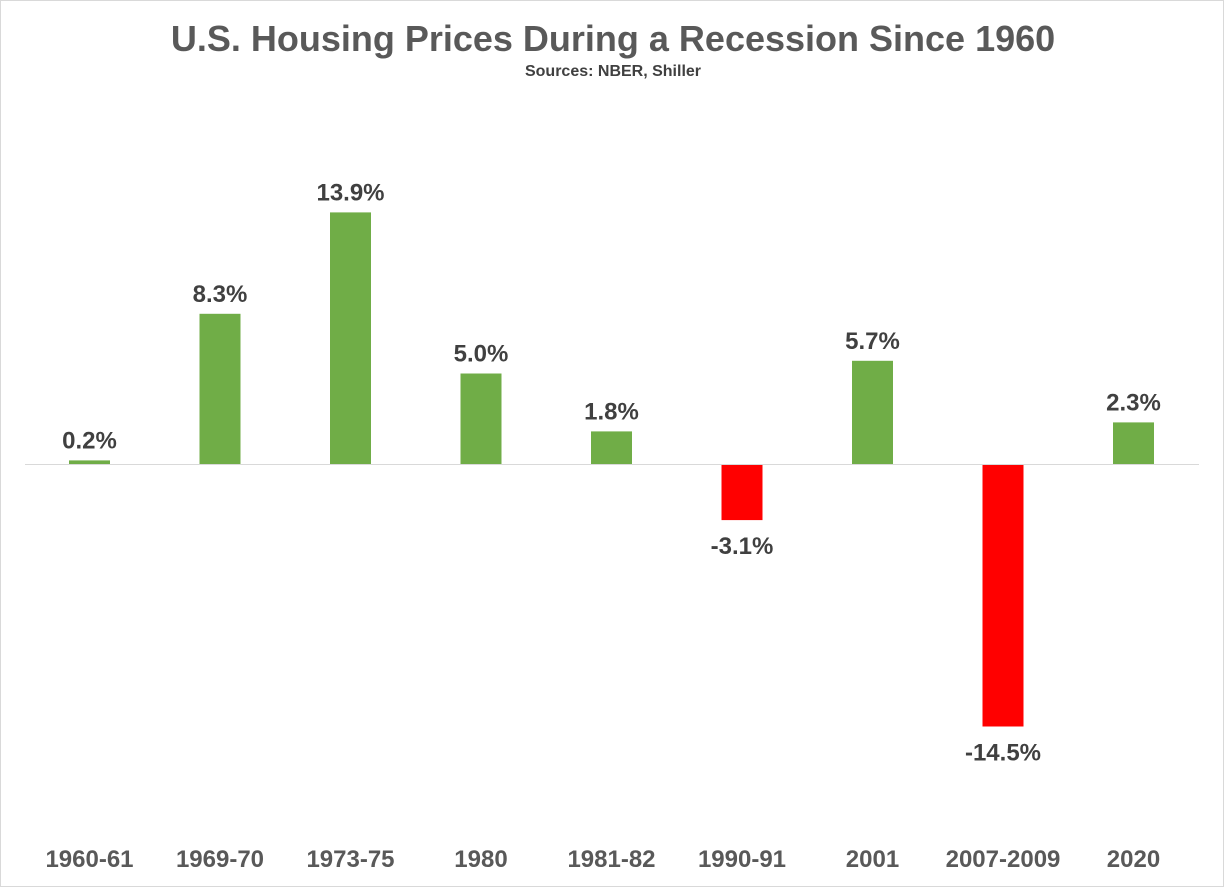 This screenshot has height=887, width=1224. I want to click on category-label-2001: 2001, so click(872, 859).